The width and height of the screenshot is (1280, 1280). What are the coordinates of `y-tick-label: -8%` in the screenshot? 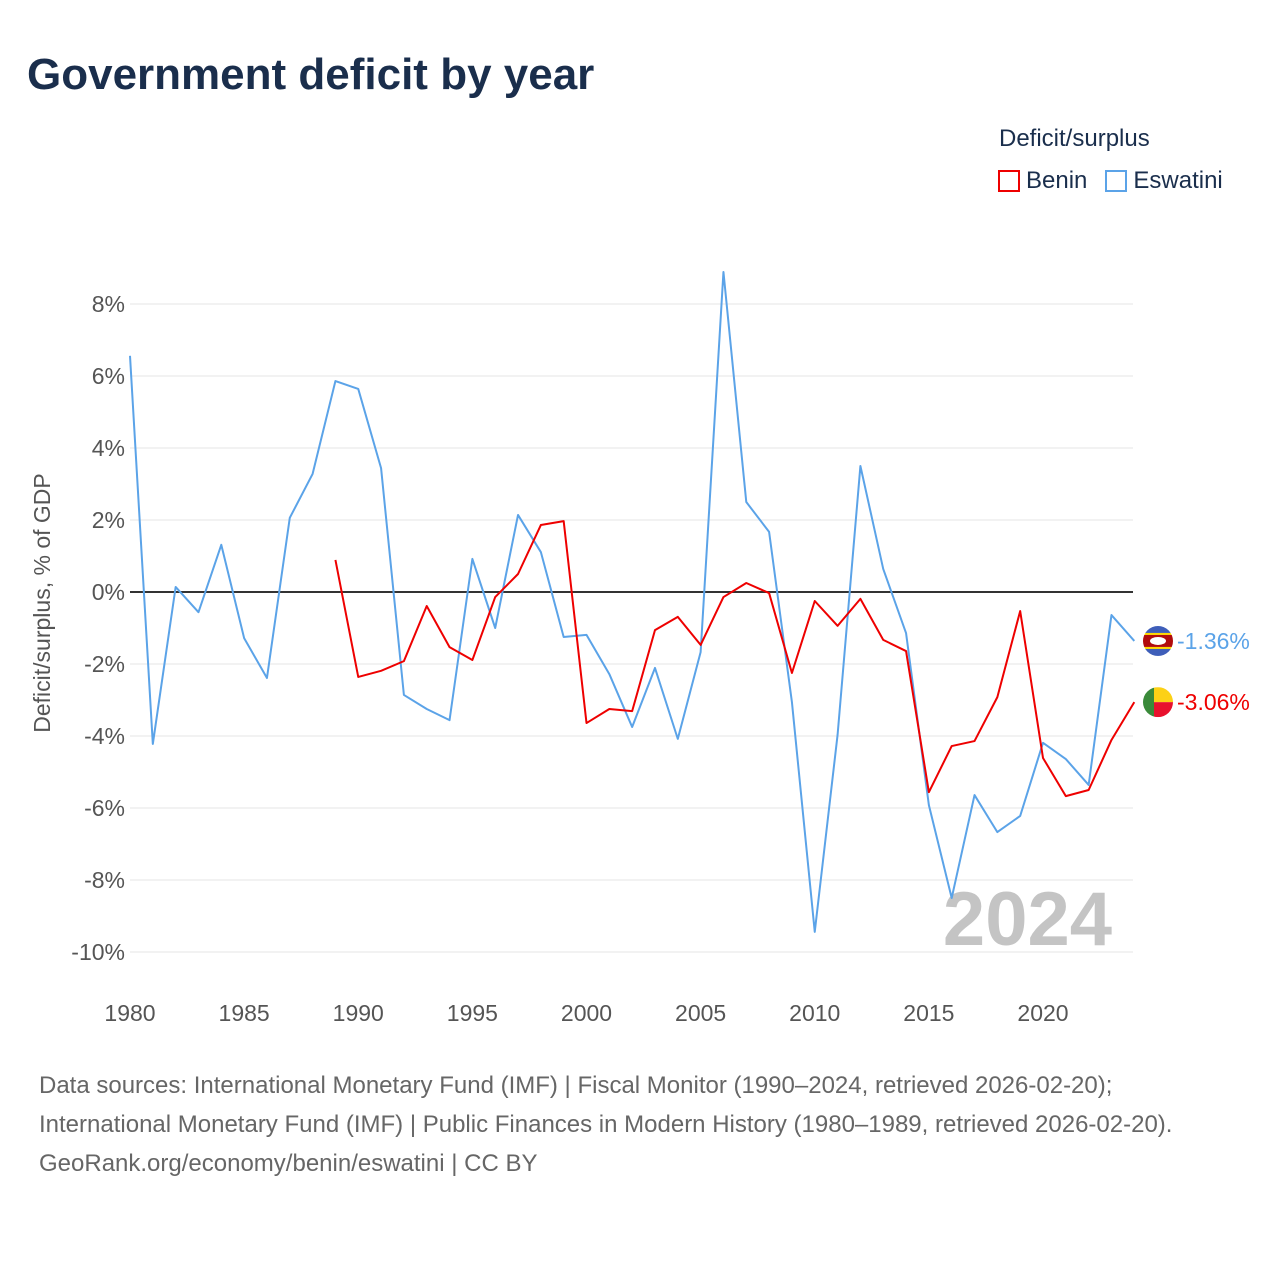 It's located at (104, 880).